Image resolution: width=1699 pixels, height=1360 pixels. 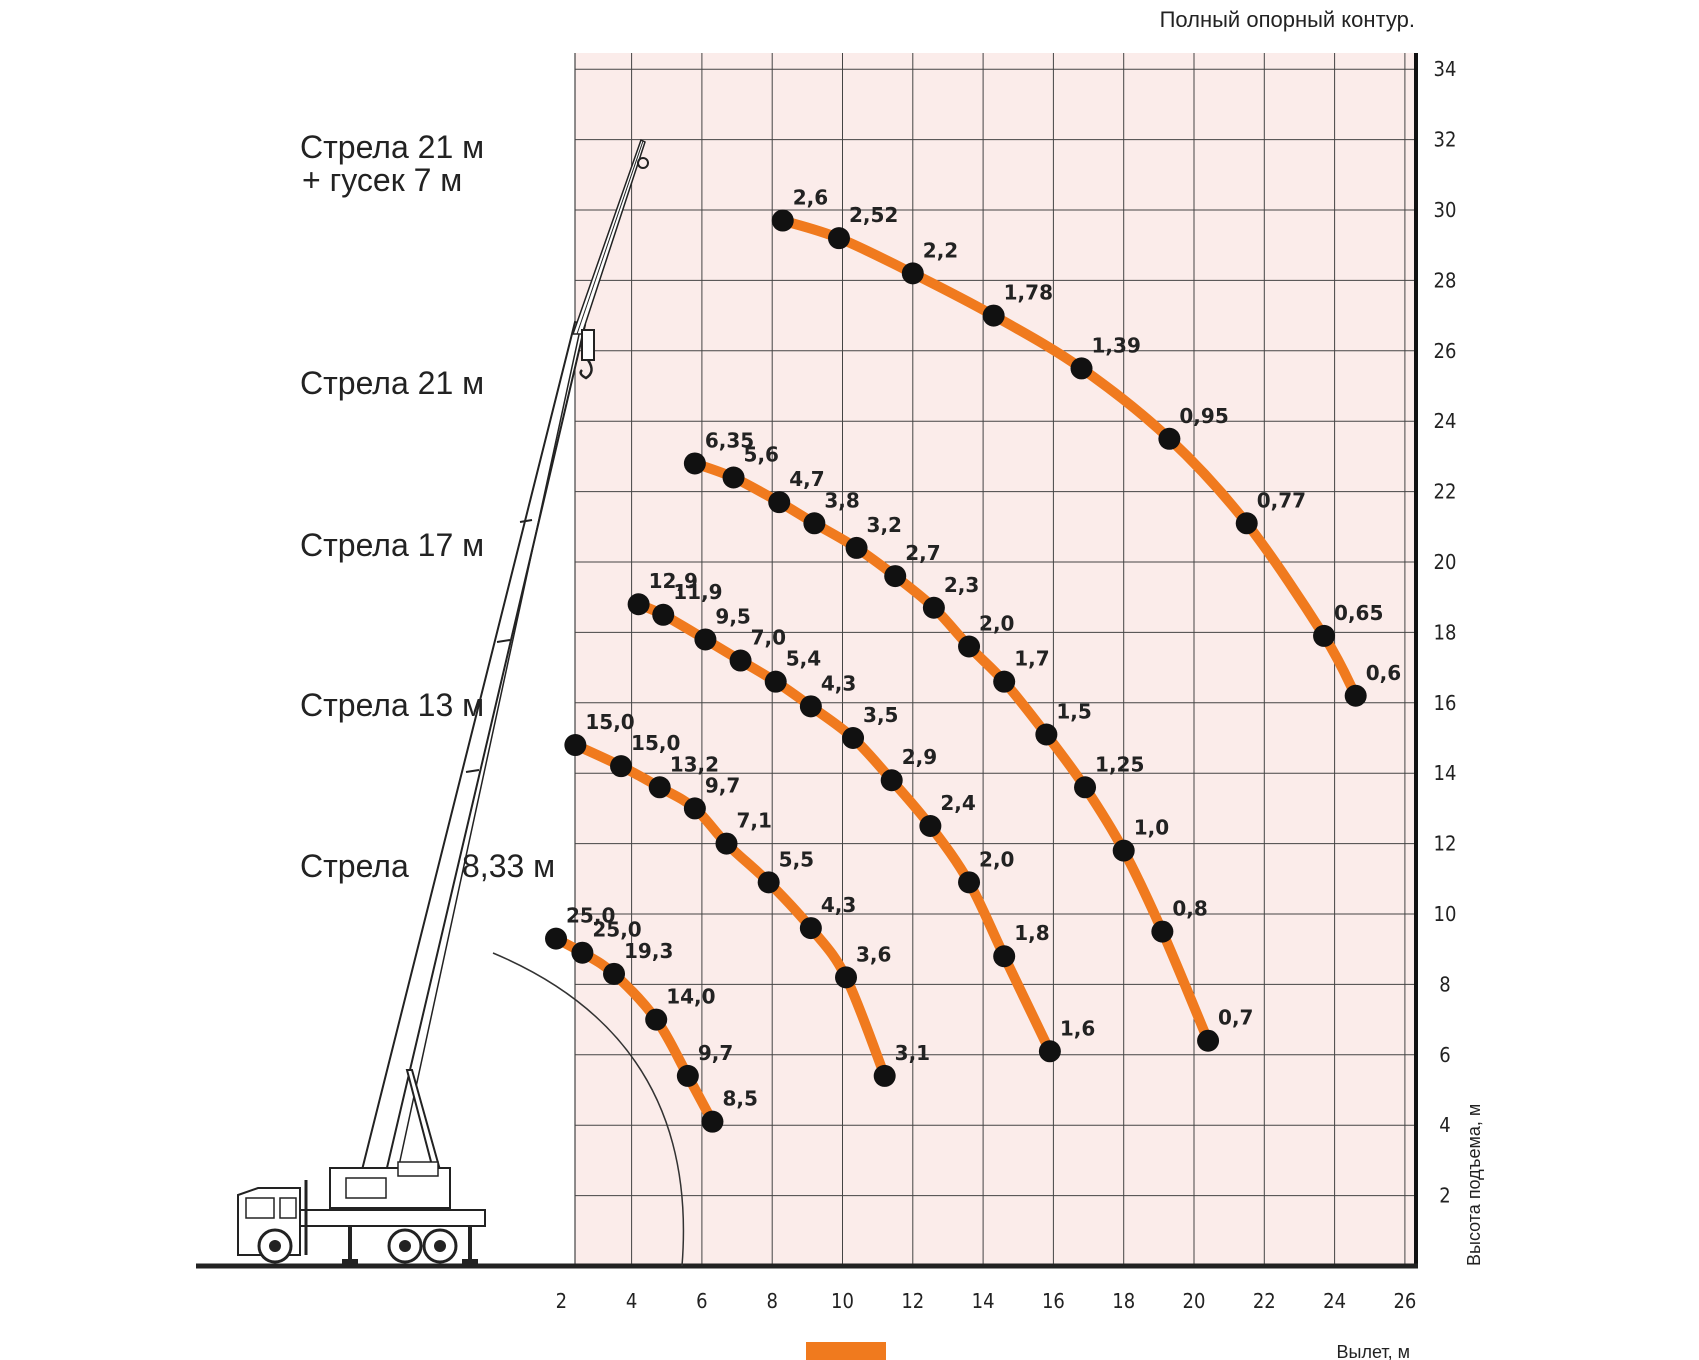 I want to click on x-tick-label: 20, so click(x=1194, y=1301).